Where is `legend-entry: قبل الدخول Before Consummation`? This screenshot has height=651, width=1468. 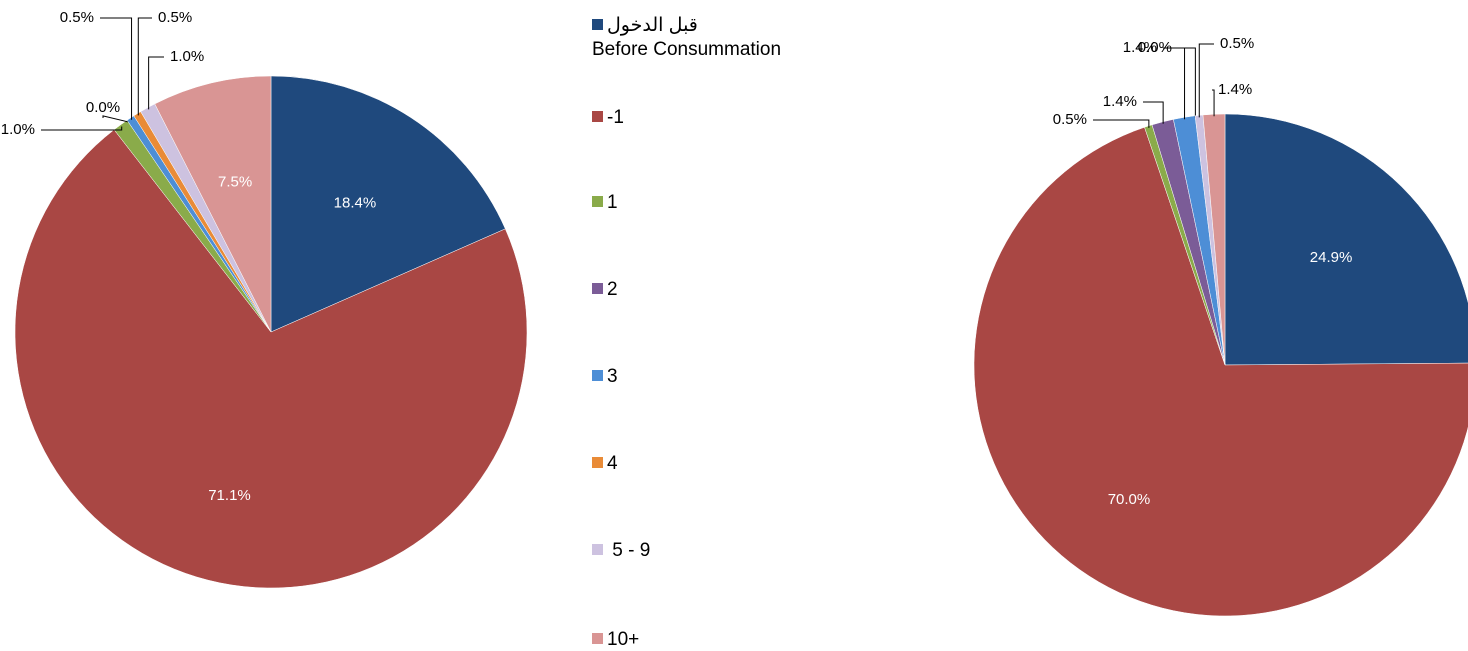
legend-entry: قبل الدخول Before Consummation is located at coordinates (686, 38).